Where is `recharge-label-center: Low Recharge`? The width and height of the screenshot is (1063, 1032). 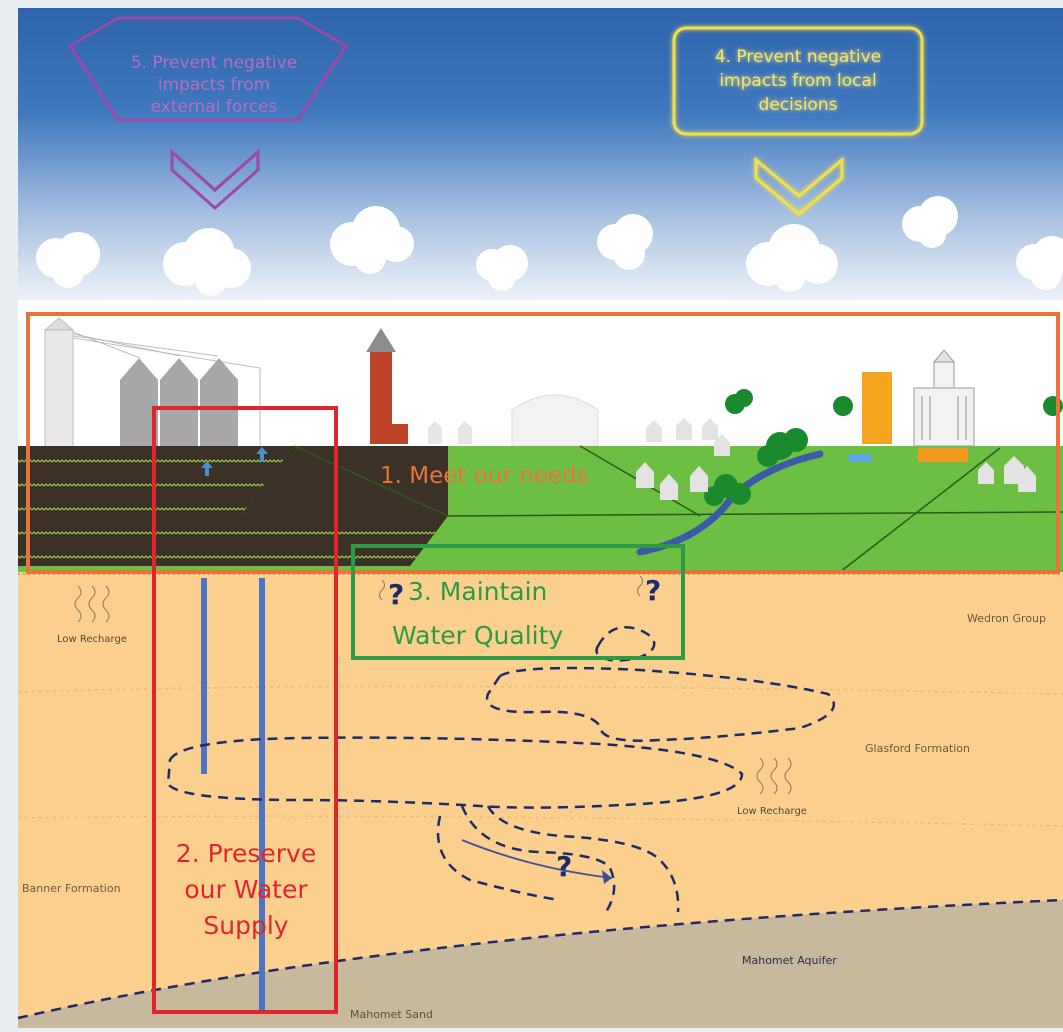
recharge-label-center: Low Recharge is located at coordinates (772, 811).